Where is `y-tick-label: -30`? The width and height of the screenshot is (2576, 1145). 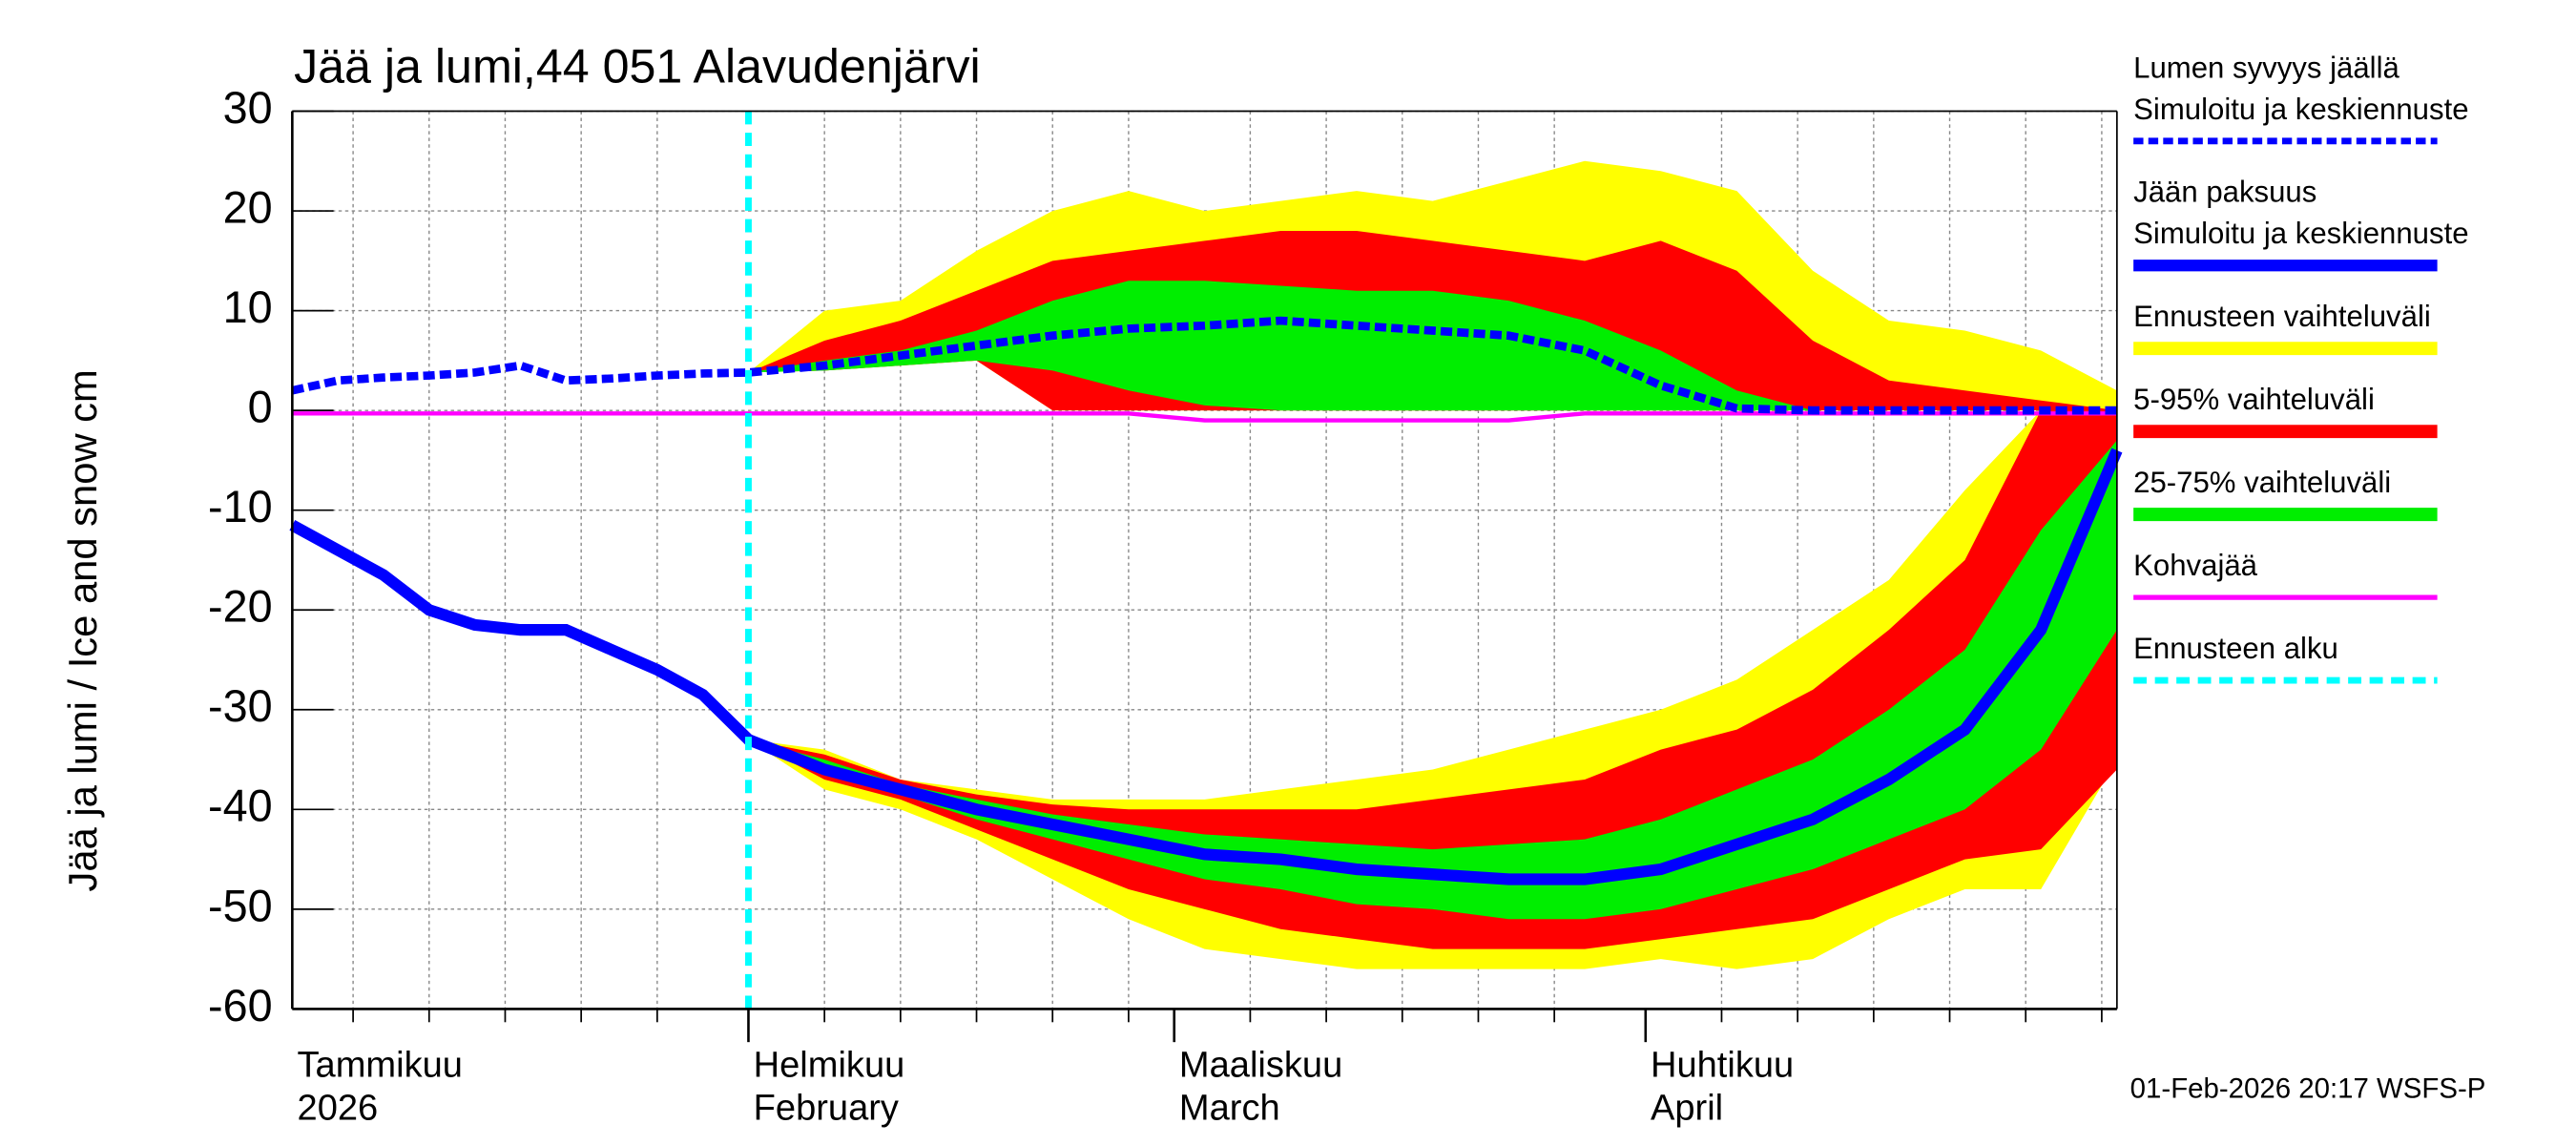
y-tick-label: -30 is located at coordinates (240, 706).